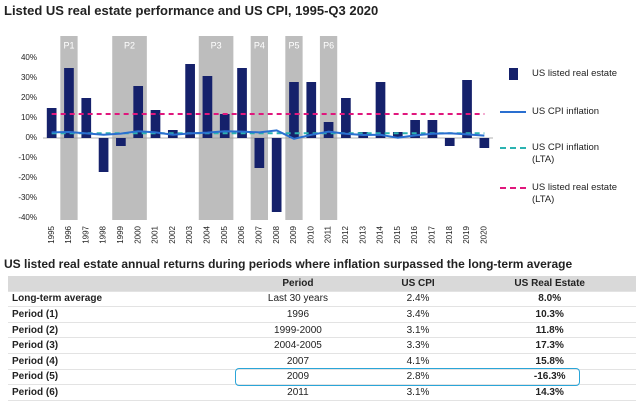  What do you see at coordinates (549, 392) in the screenshot?
I see `table-cell: 14.3%` at bounding box center [549, 392].